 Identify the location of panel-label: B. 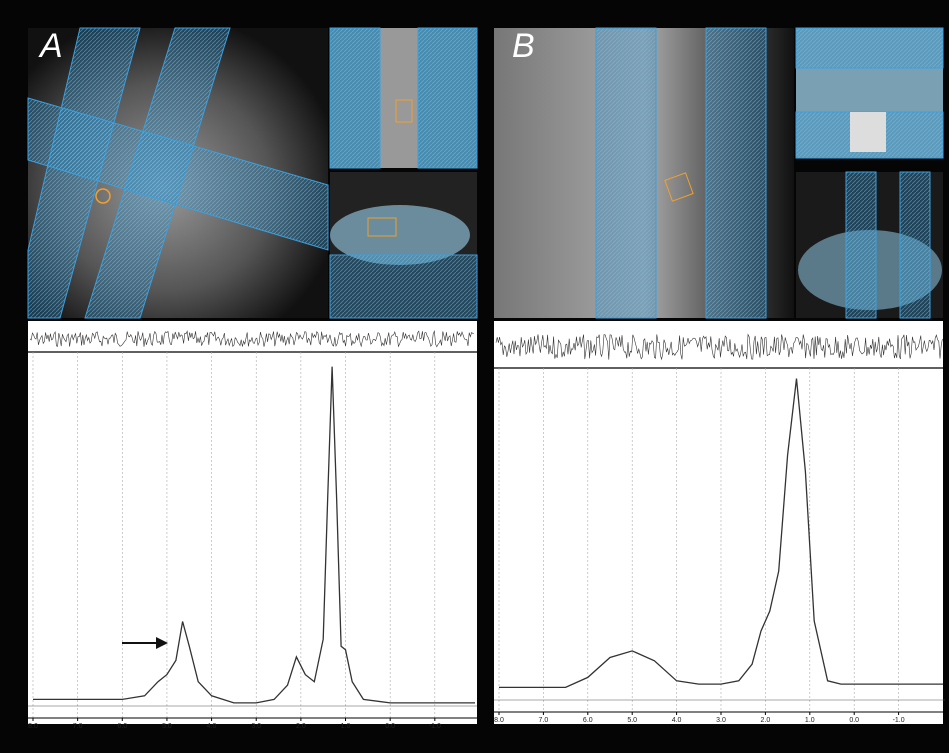
(523, 46).